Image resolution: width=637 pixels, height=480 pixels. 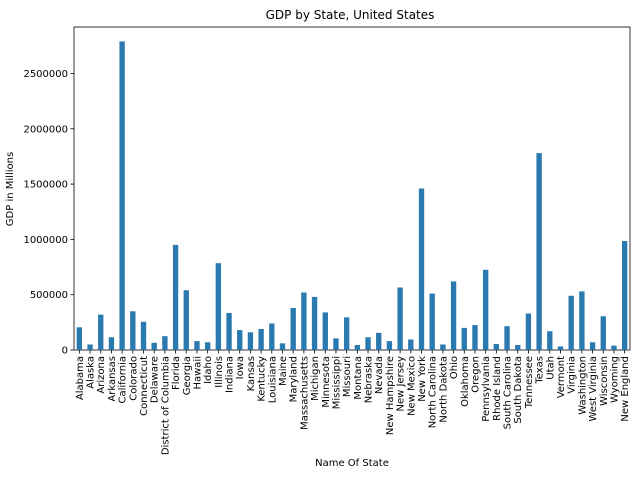 What do you see at coordinates (561, 377) in the screenshot?
I see `x-tick-label: Vermont` at bounding box center [561, 377].